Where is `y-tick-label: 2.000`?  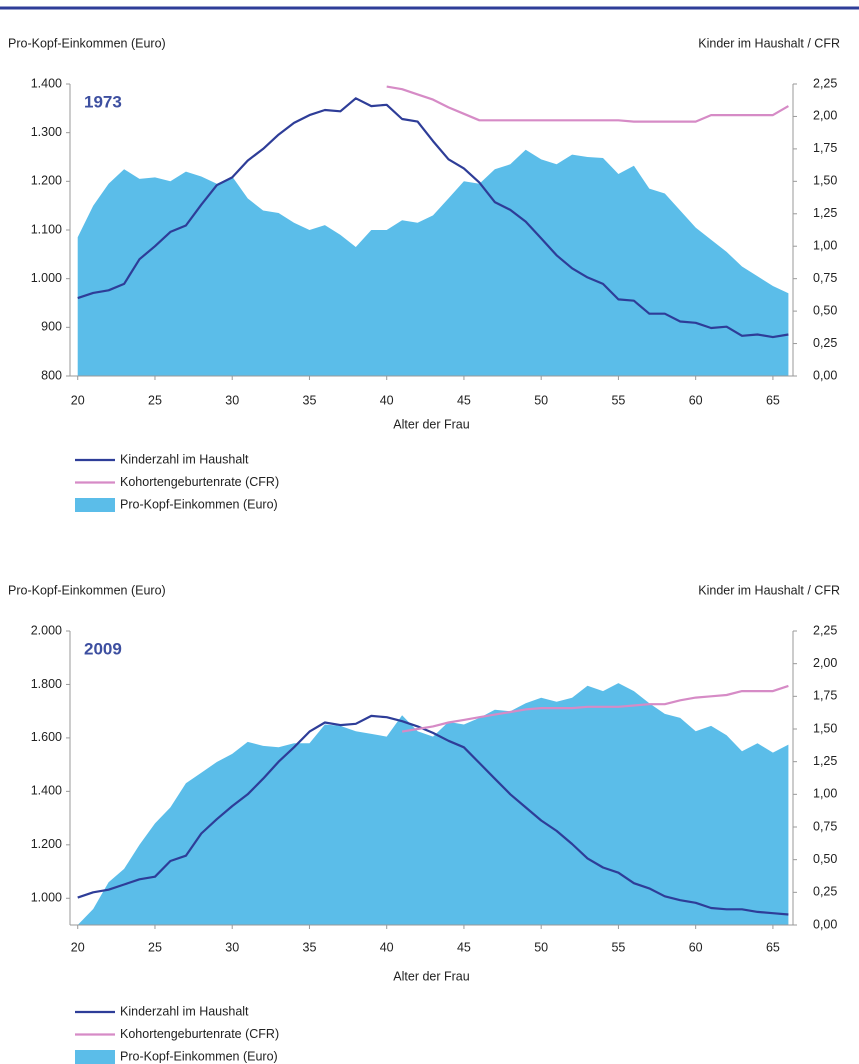 y-tick-label: 2.000 is located at coordinates (46, 630).